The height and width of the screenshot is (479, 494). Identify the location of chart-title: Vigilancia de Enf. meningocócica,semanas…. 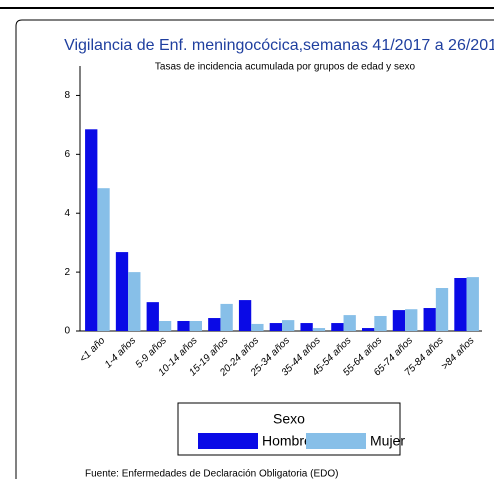
(279, 45).